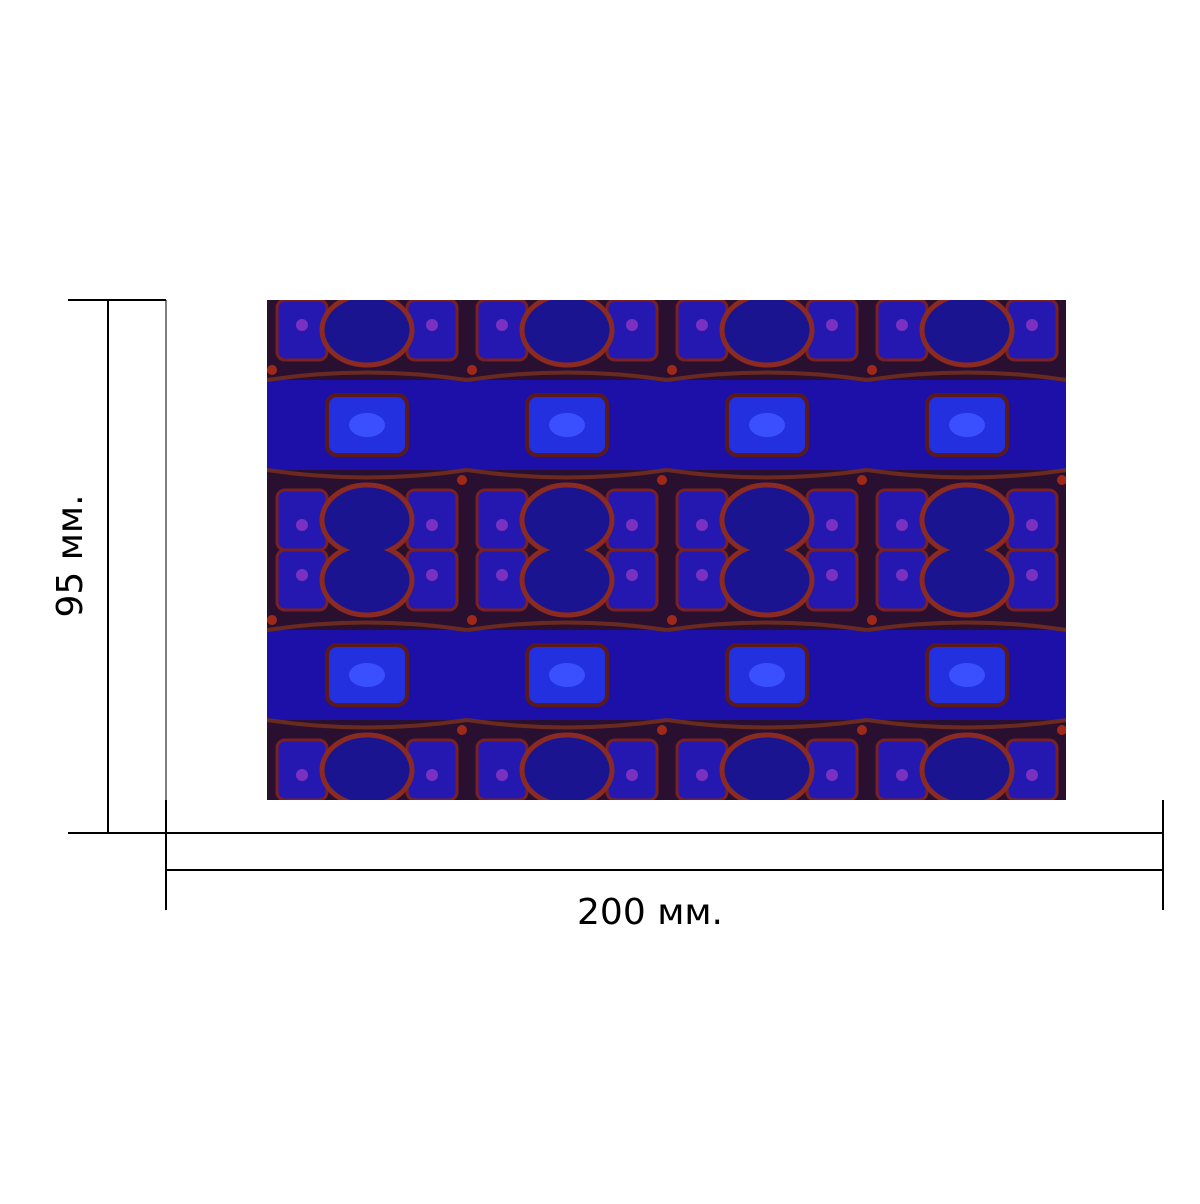 The image size is (1200, 1204). What do you see at coordinates (70, 555) in the screenshot?
I see `height-label: 95 мм.` at bounding box center [70, 555].